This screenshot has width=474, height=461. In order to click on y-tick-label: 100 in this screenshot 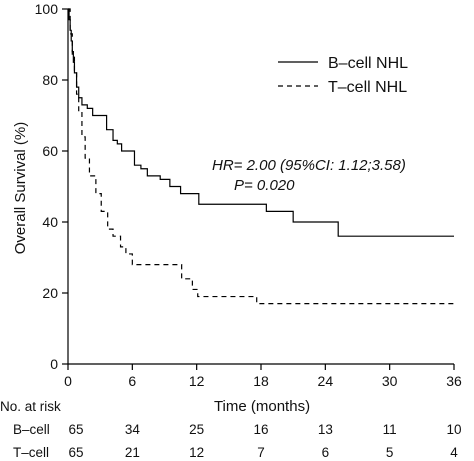, I will do `click(47, 9)`.